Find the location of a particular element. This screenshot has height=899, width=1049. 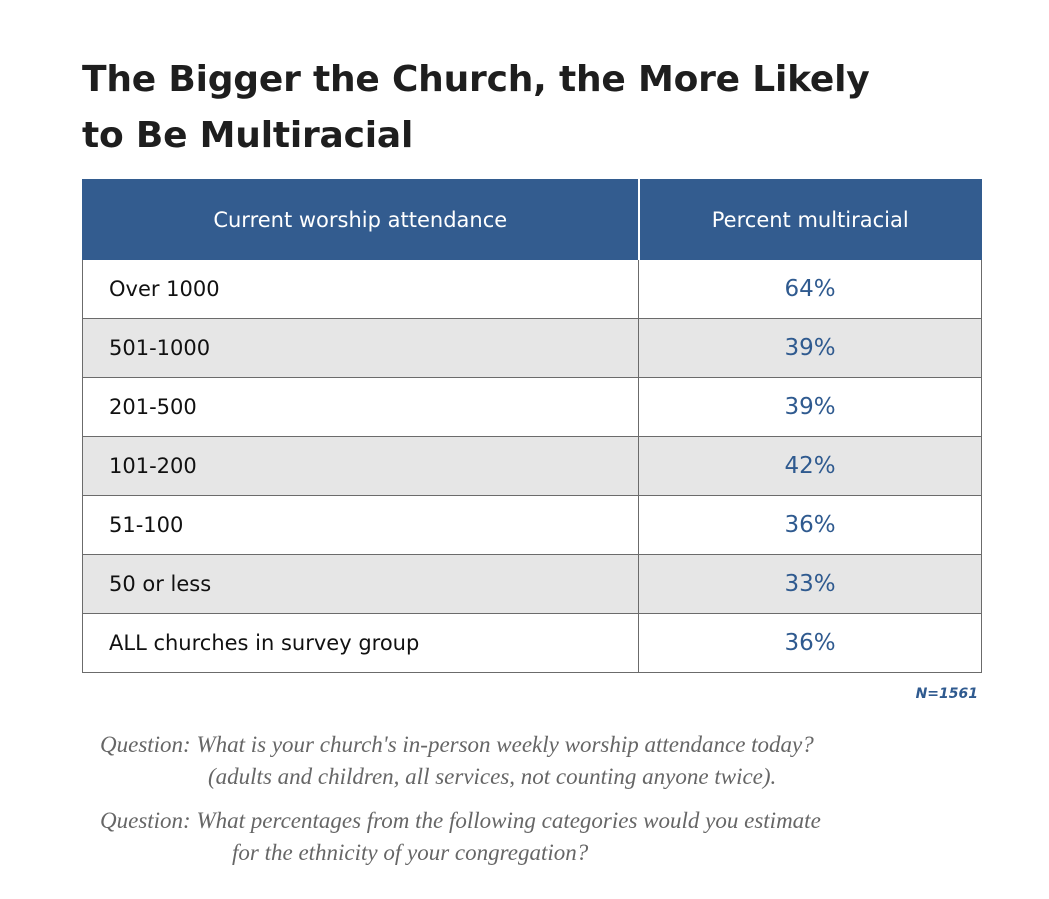

percent-value: 33% is located at coordinates (810, 584).